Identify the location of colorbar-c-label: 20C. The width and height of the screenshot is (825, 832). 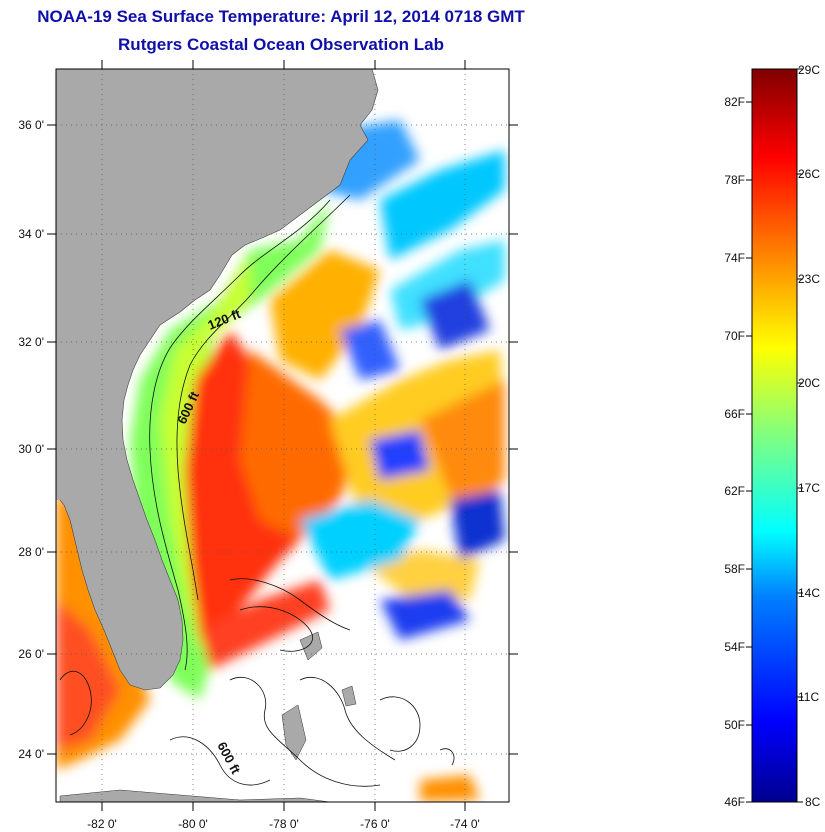
(809, 383).